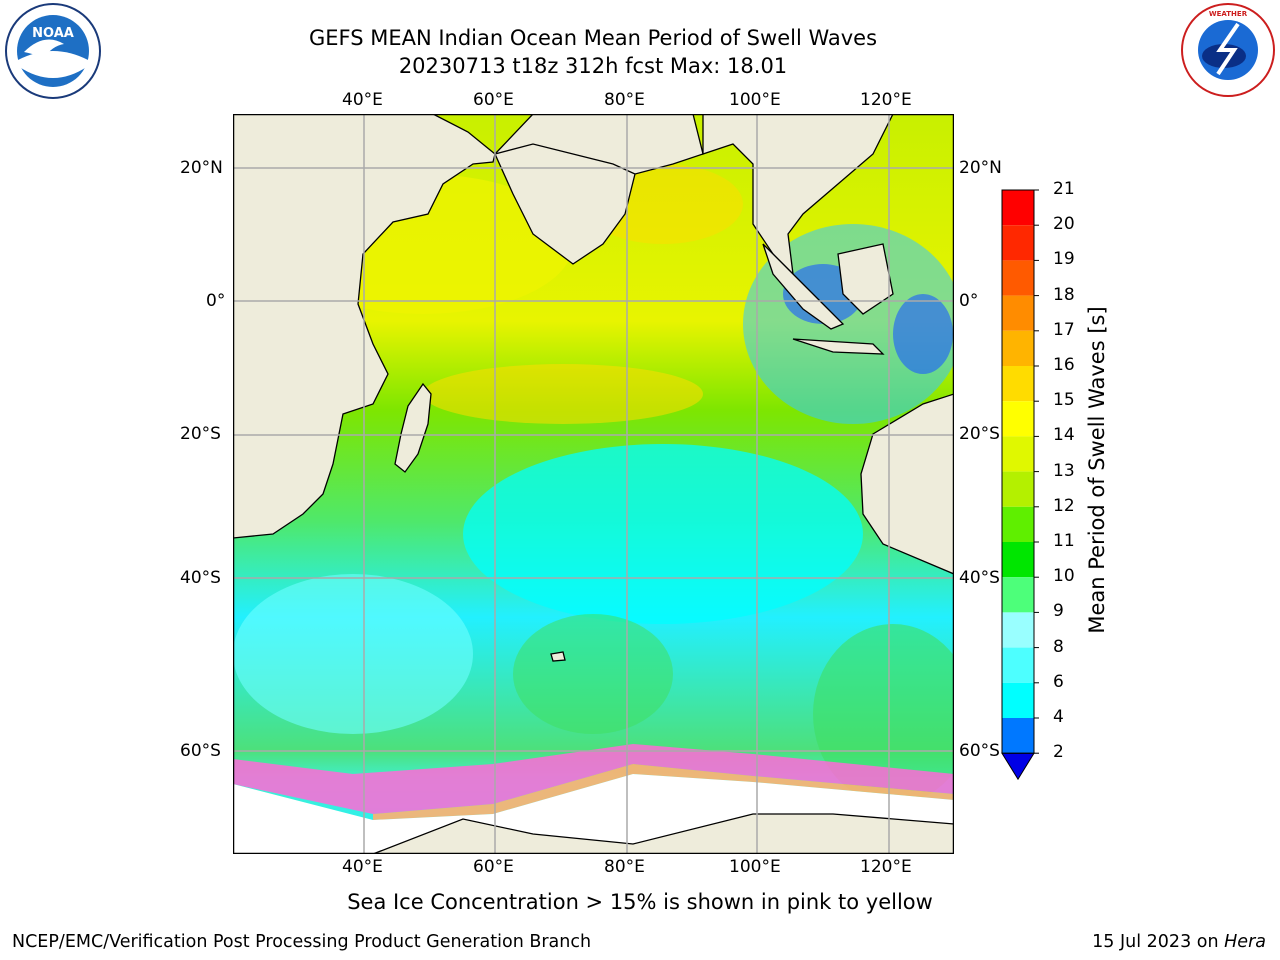 This screenshot has height=960, width=1280. What do you see at coordinates (1064, 505) in the screenshot?
I see `colorbar-tick-label: 12` at bounding box center [1064, 505].